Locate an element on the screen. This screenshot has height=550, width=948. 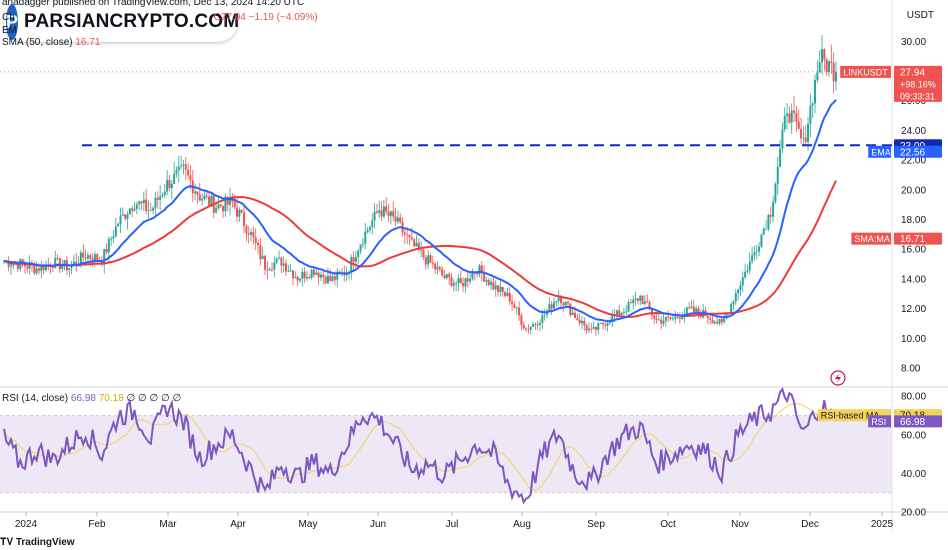
sma-legend: SMA (50, close) 16.71 is located at coordinates (51, 42).